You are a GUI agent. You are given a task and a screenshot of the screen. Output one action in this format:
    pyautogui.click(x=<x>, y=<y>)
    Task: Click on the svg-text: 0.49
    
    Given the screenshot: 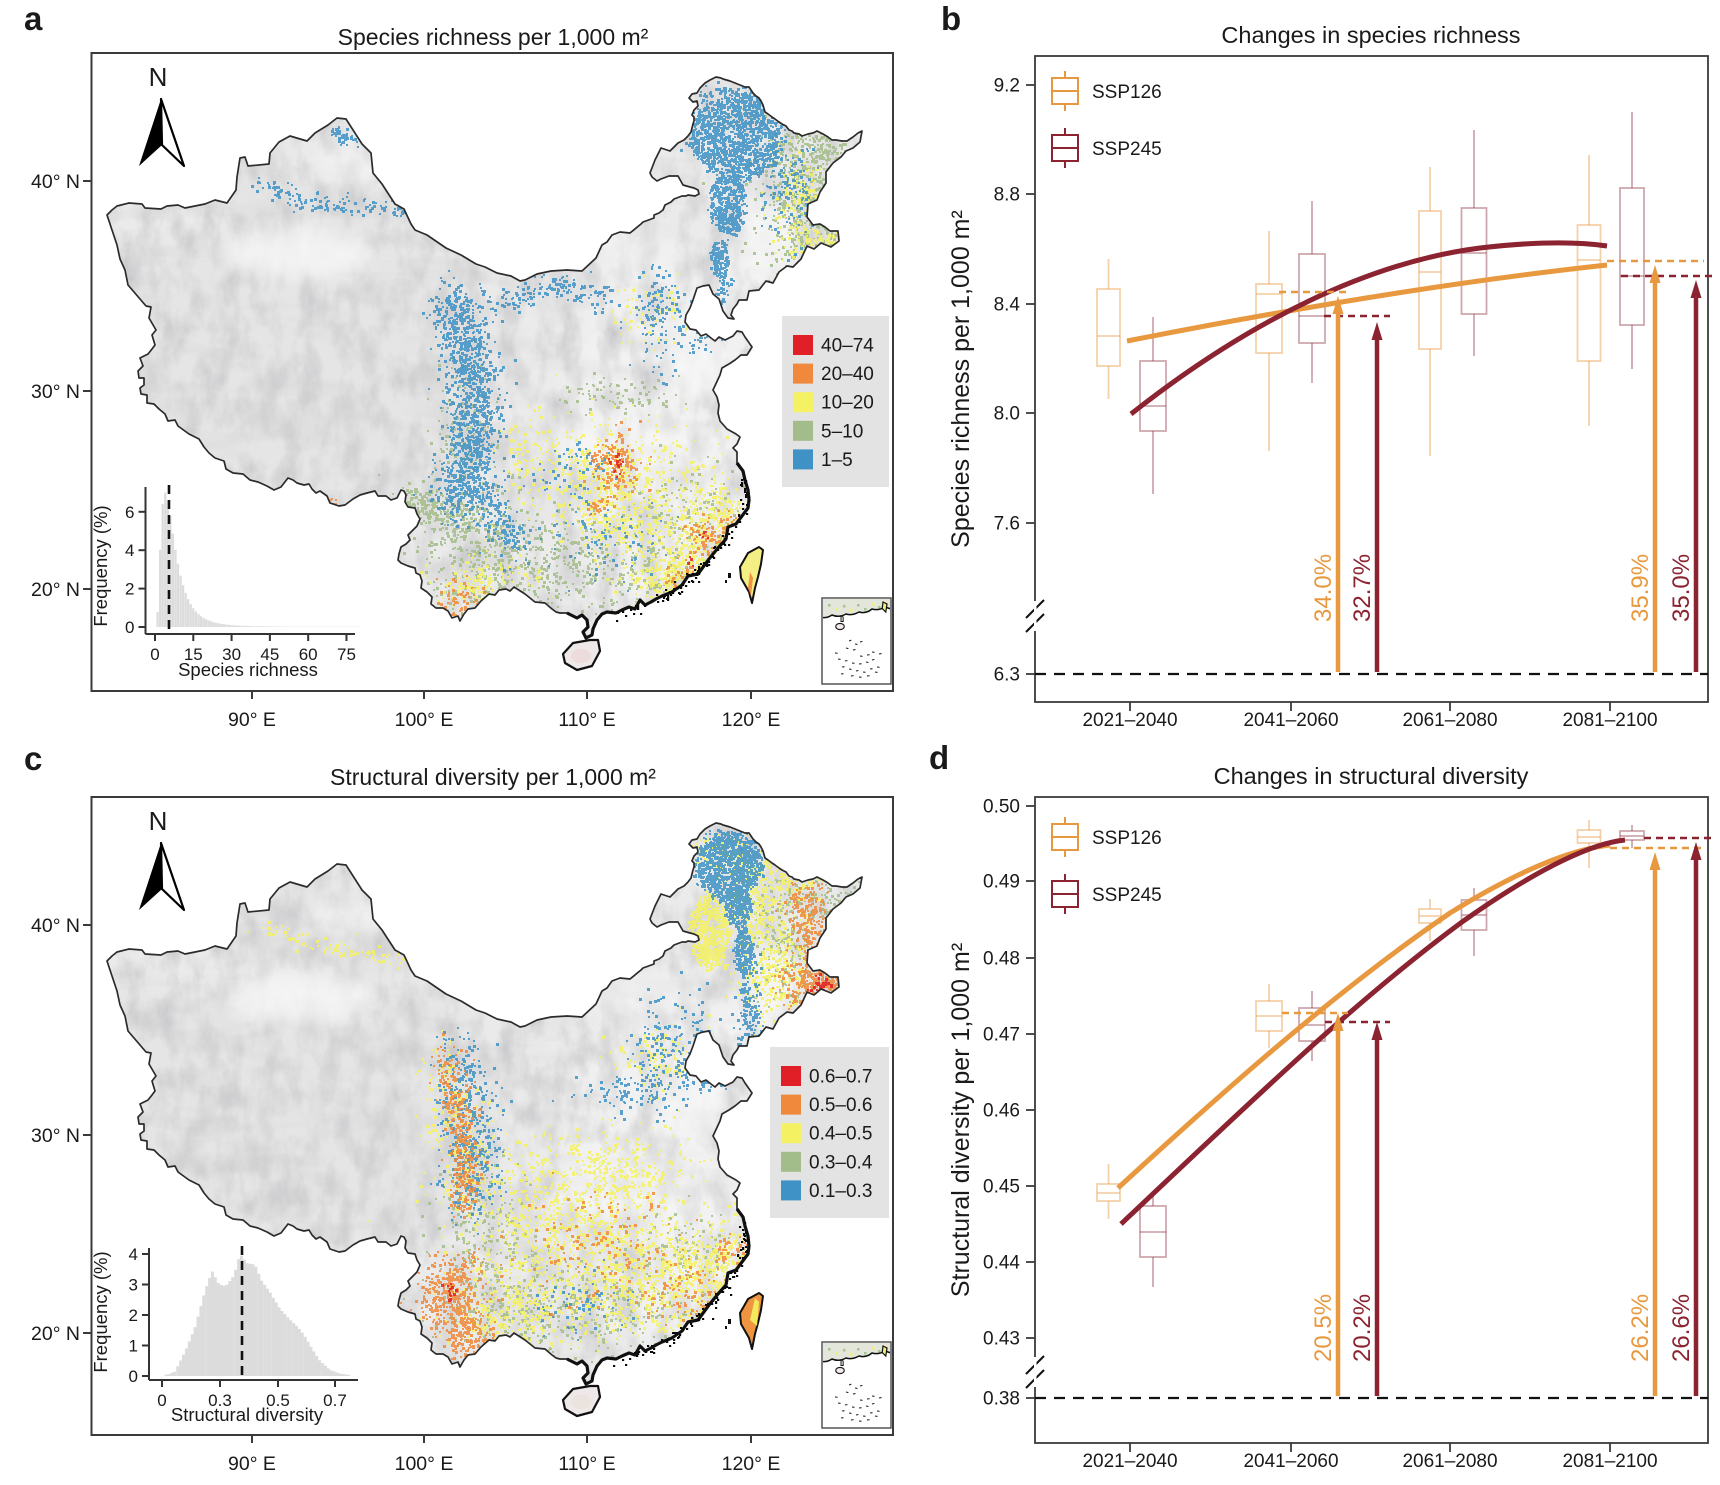 What is the action you would take?
    pyautogui.click(x=1001, y=882)
    